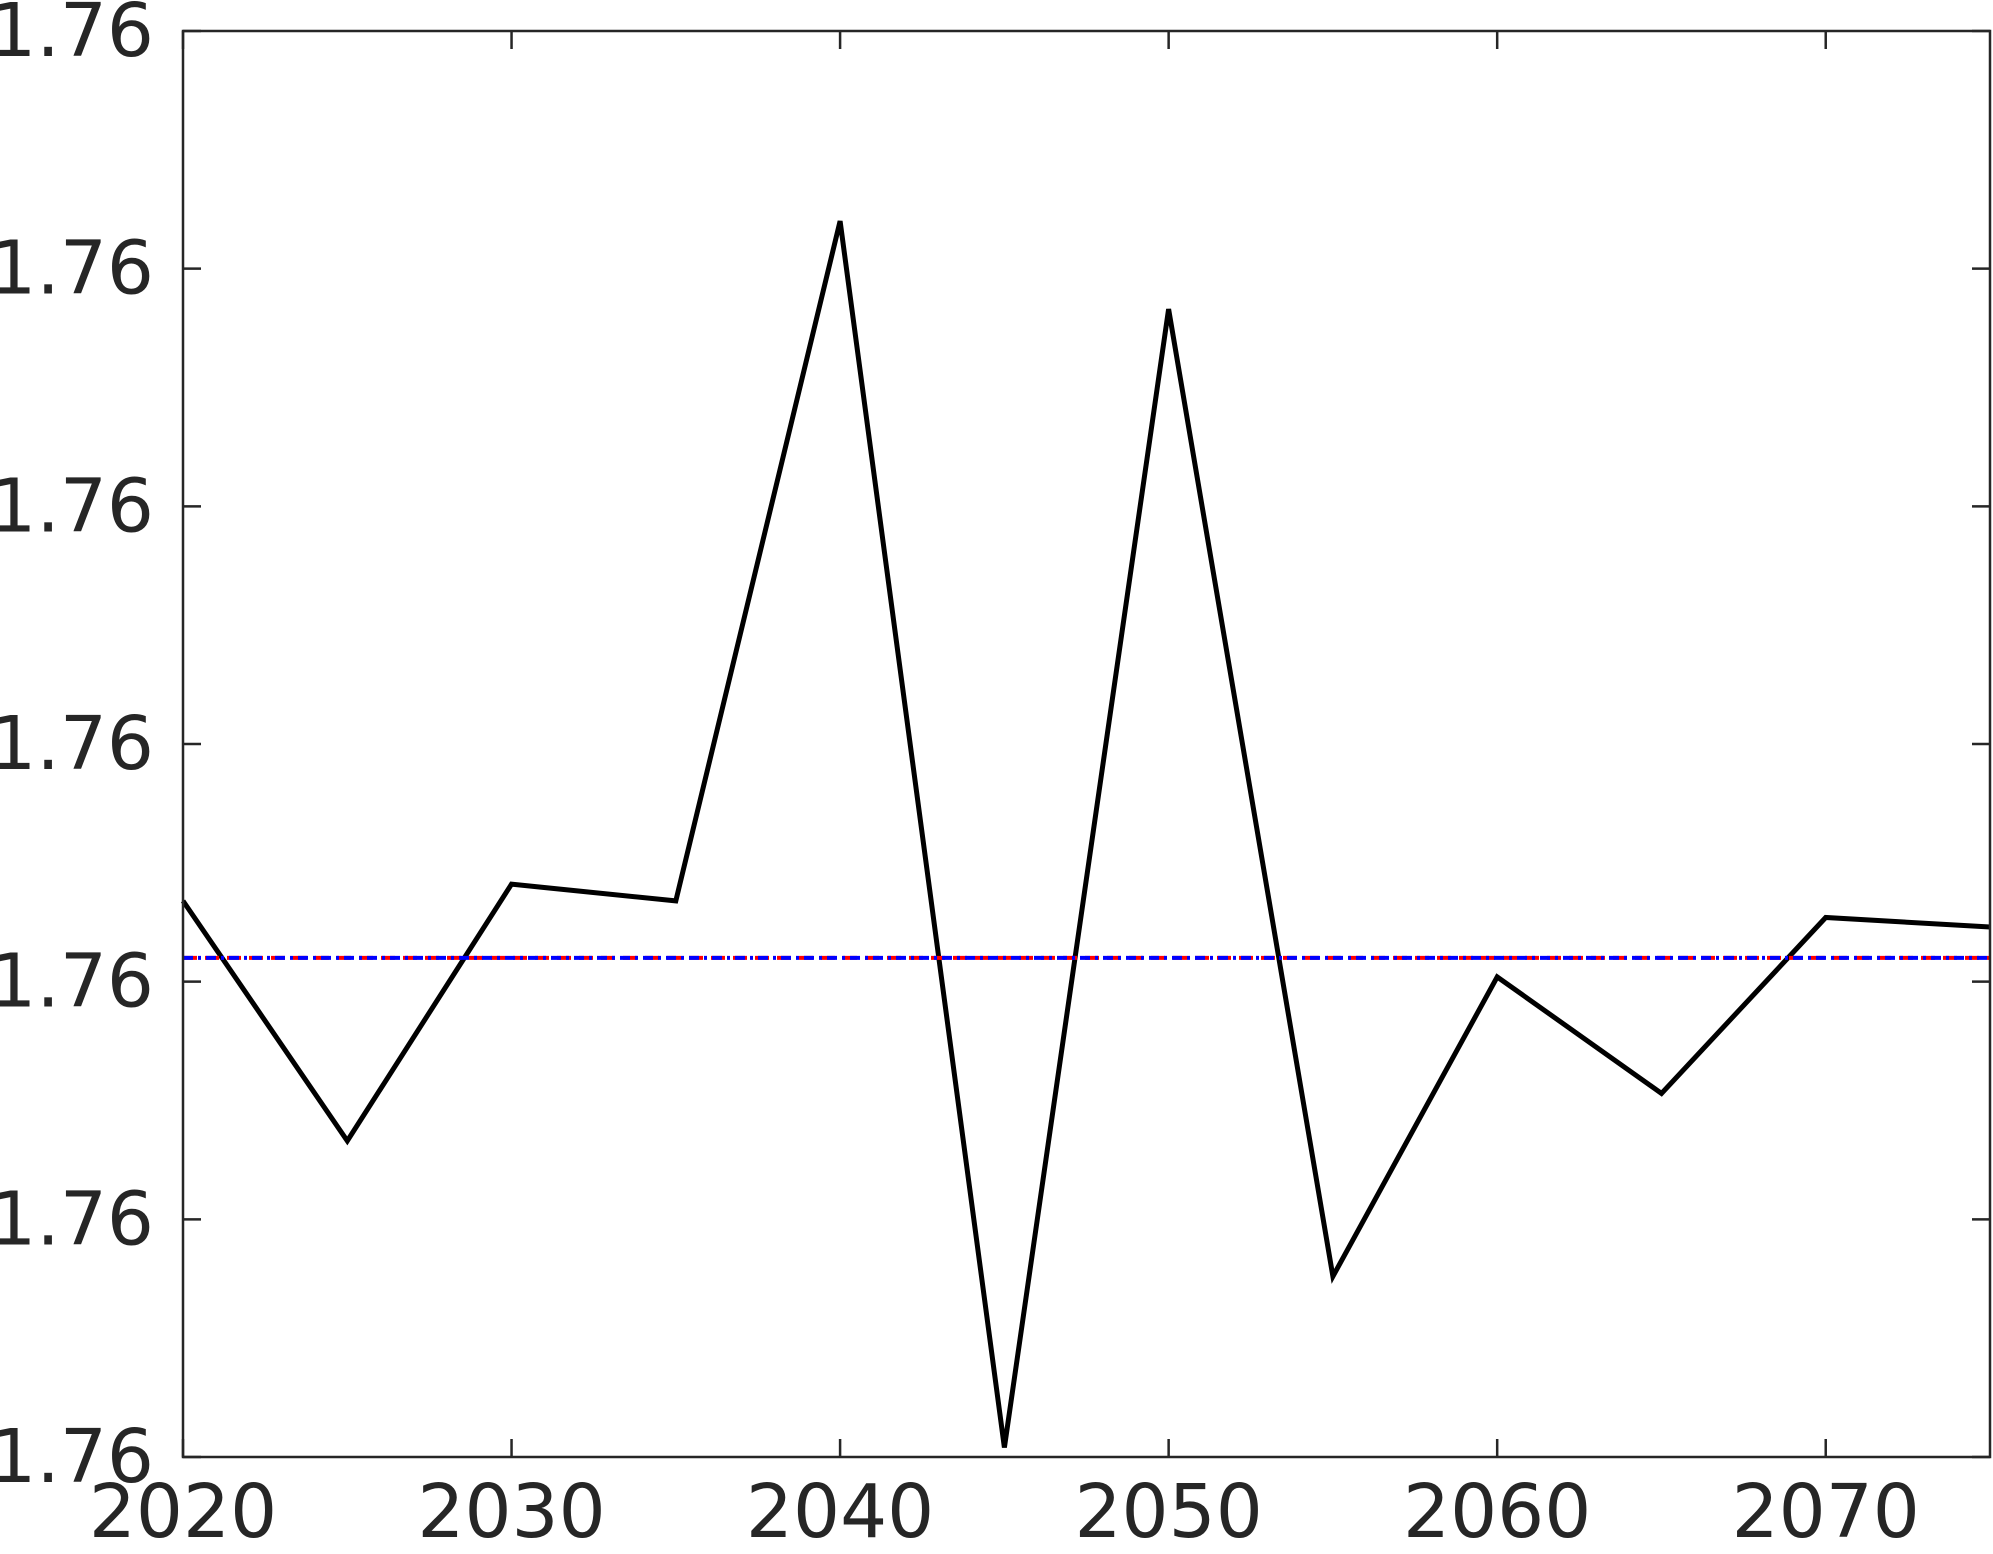  I want to click on x-tick-label: 2030, so click(511, 1511).